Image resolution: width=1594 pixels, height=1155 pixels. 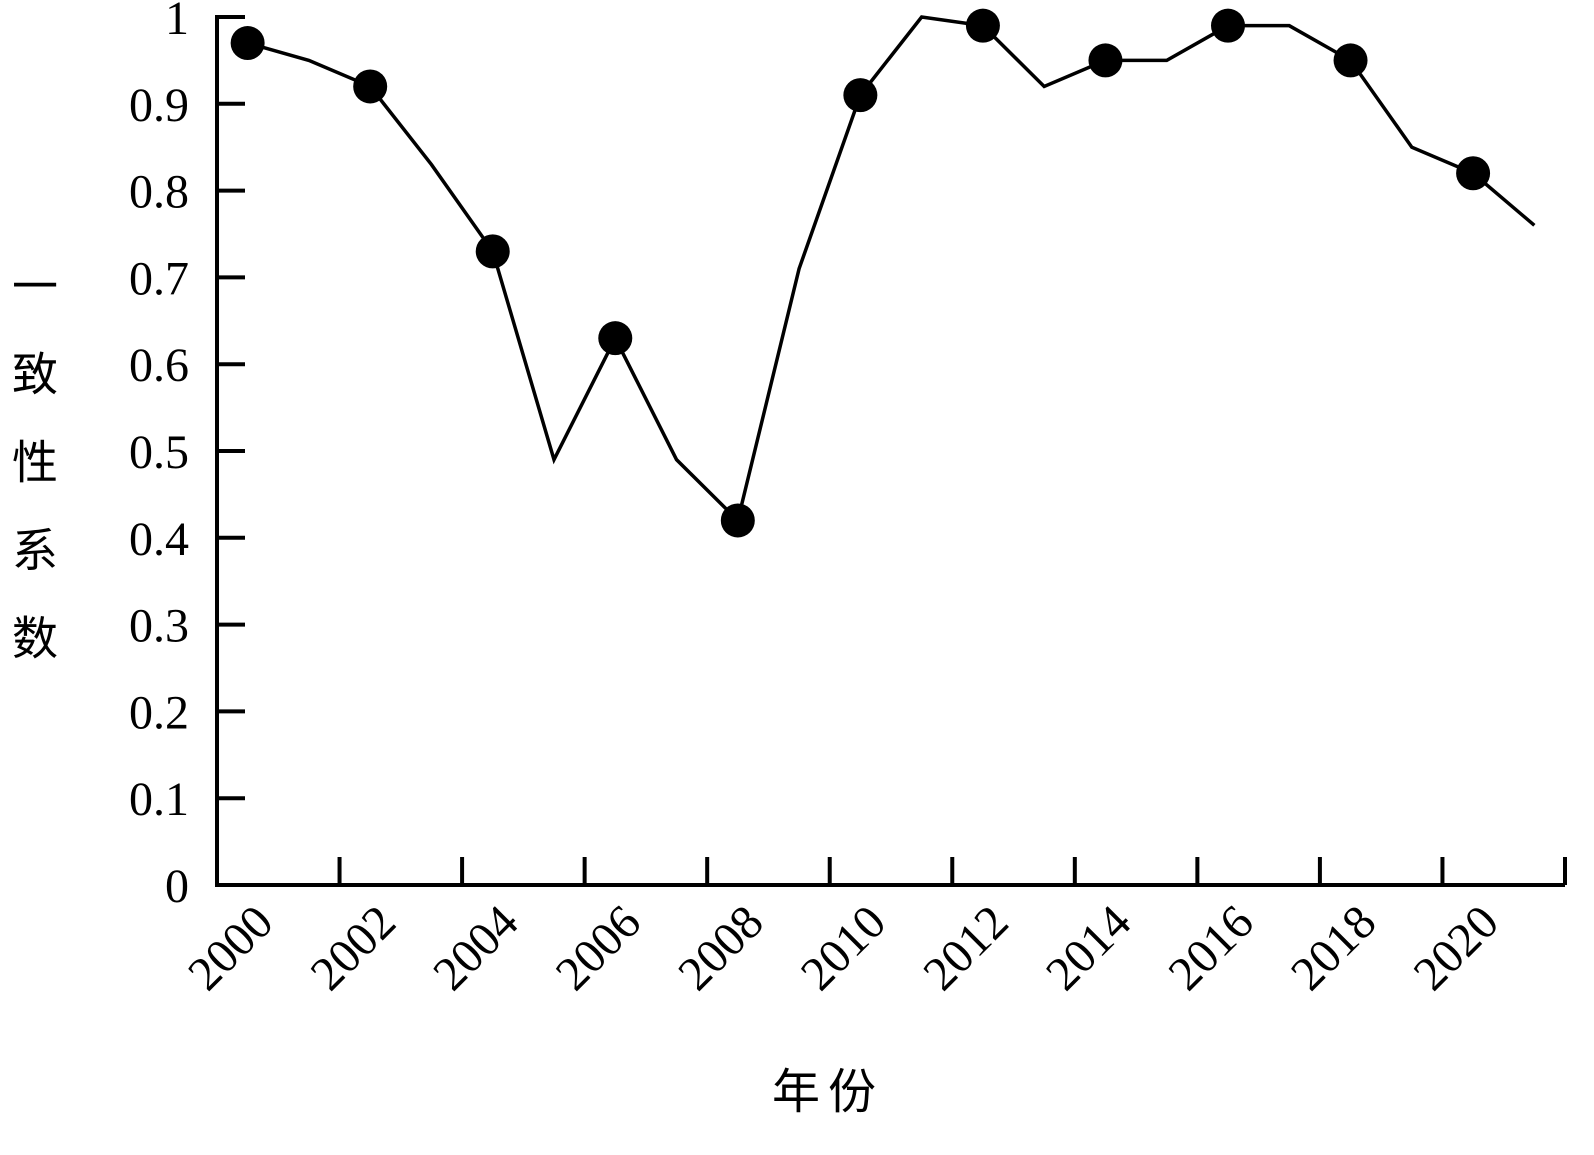 What do you see at coordinates (177, 886) in the screenshot?
I see `y-tick-label: 0` at bounding box center [177, 886].